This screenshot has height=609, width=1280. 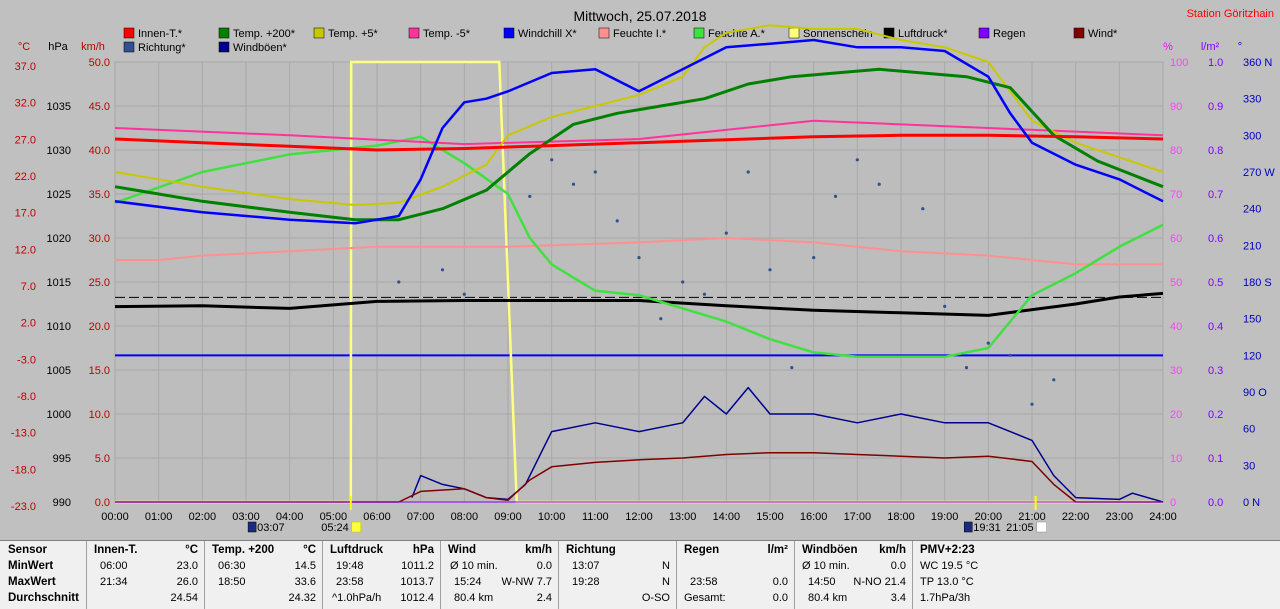 What do you see at coordinates (26, 397) in the screenshot?
I see `tick-celsius: -8.0` at bounding box center [26, 397].